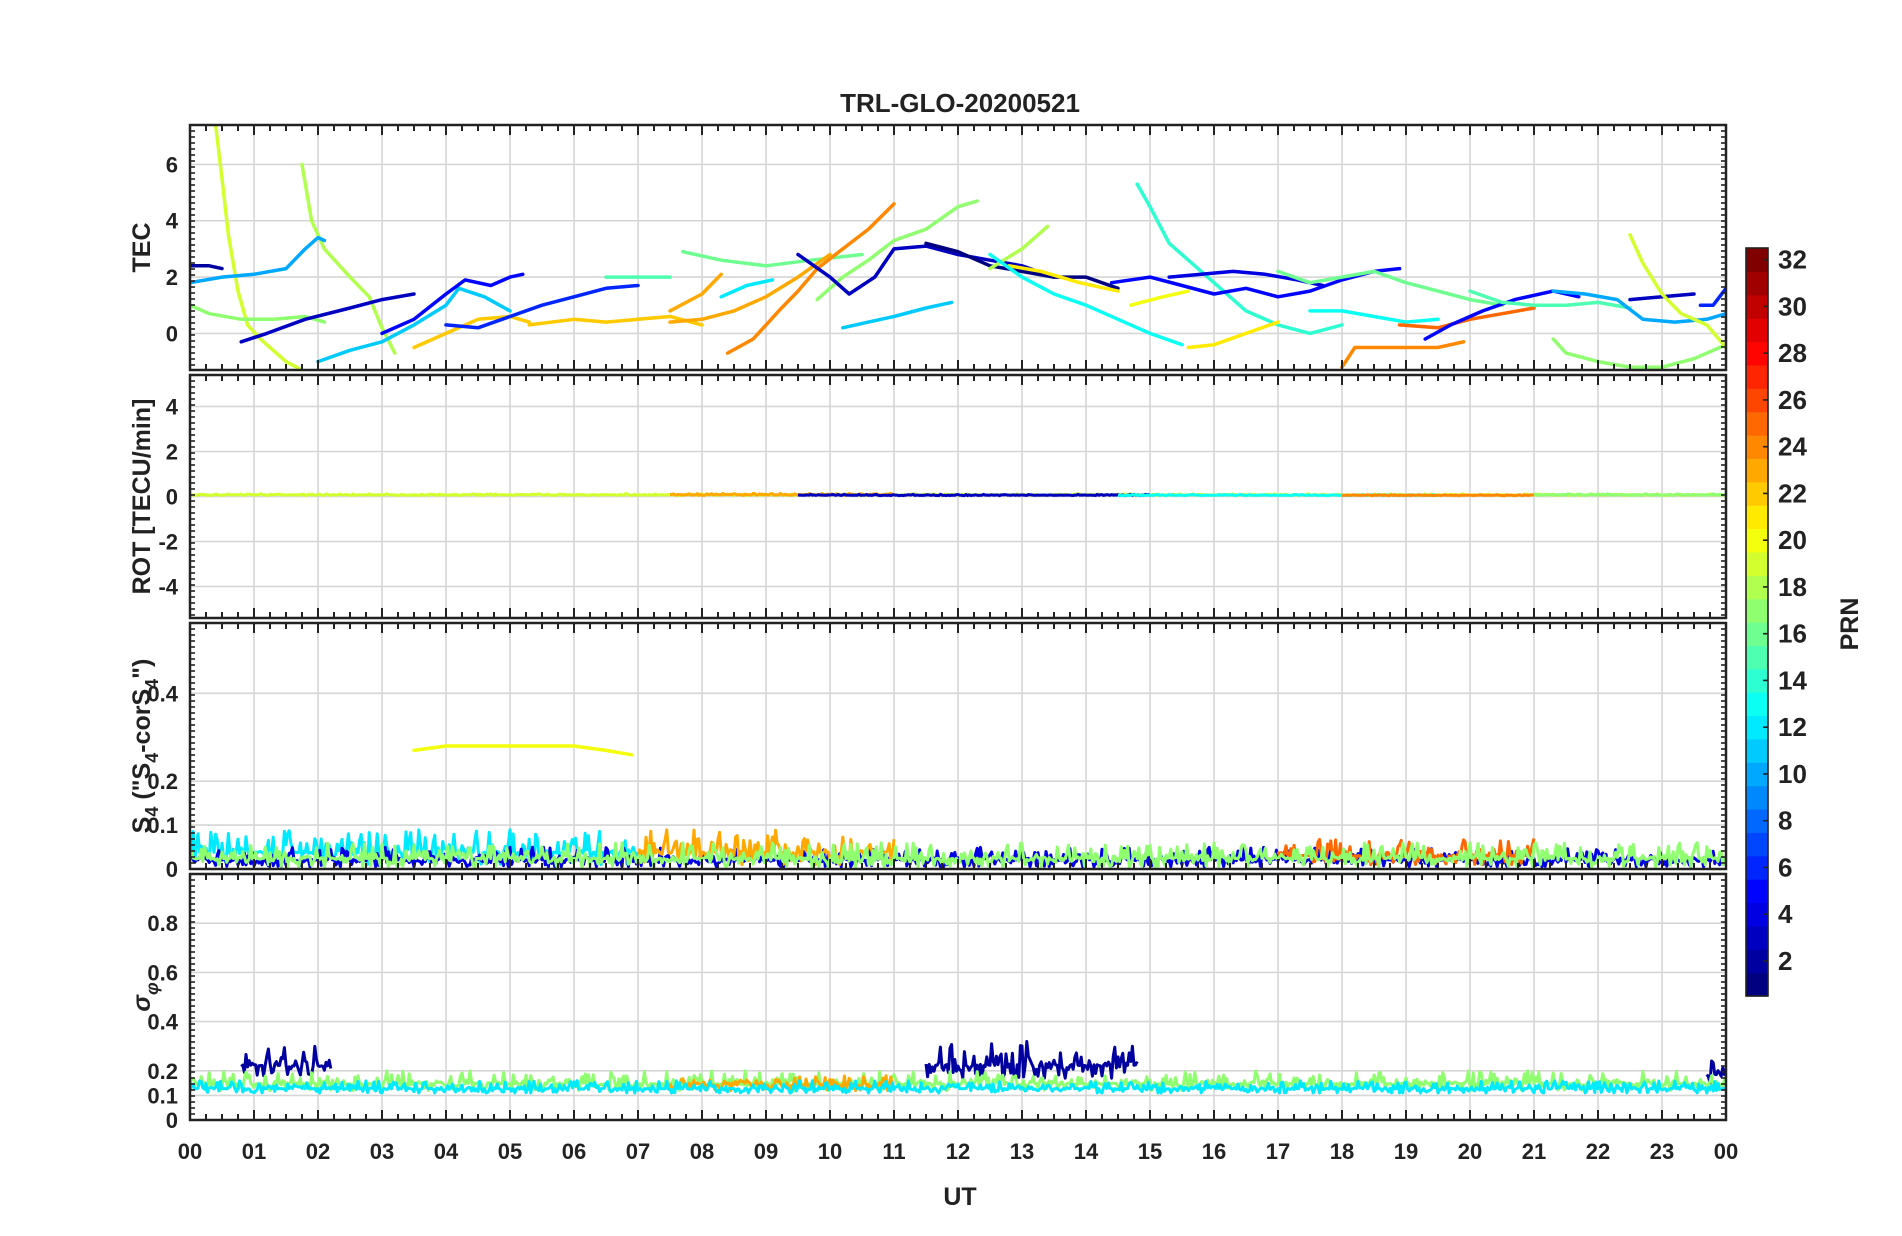 The image size is (1902, 1236). What do you see at coordinates (1785, 821) in the screenshot?
I see `colorbar-tick-label: 8` at bounding box center [1785, 821].